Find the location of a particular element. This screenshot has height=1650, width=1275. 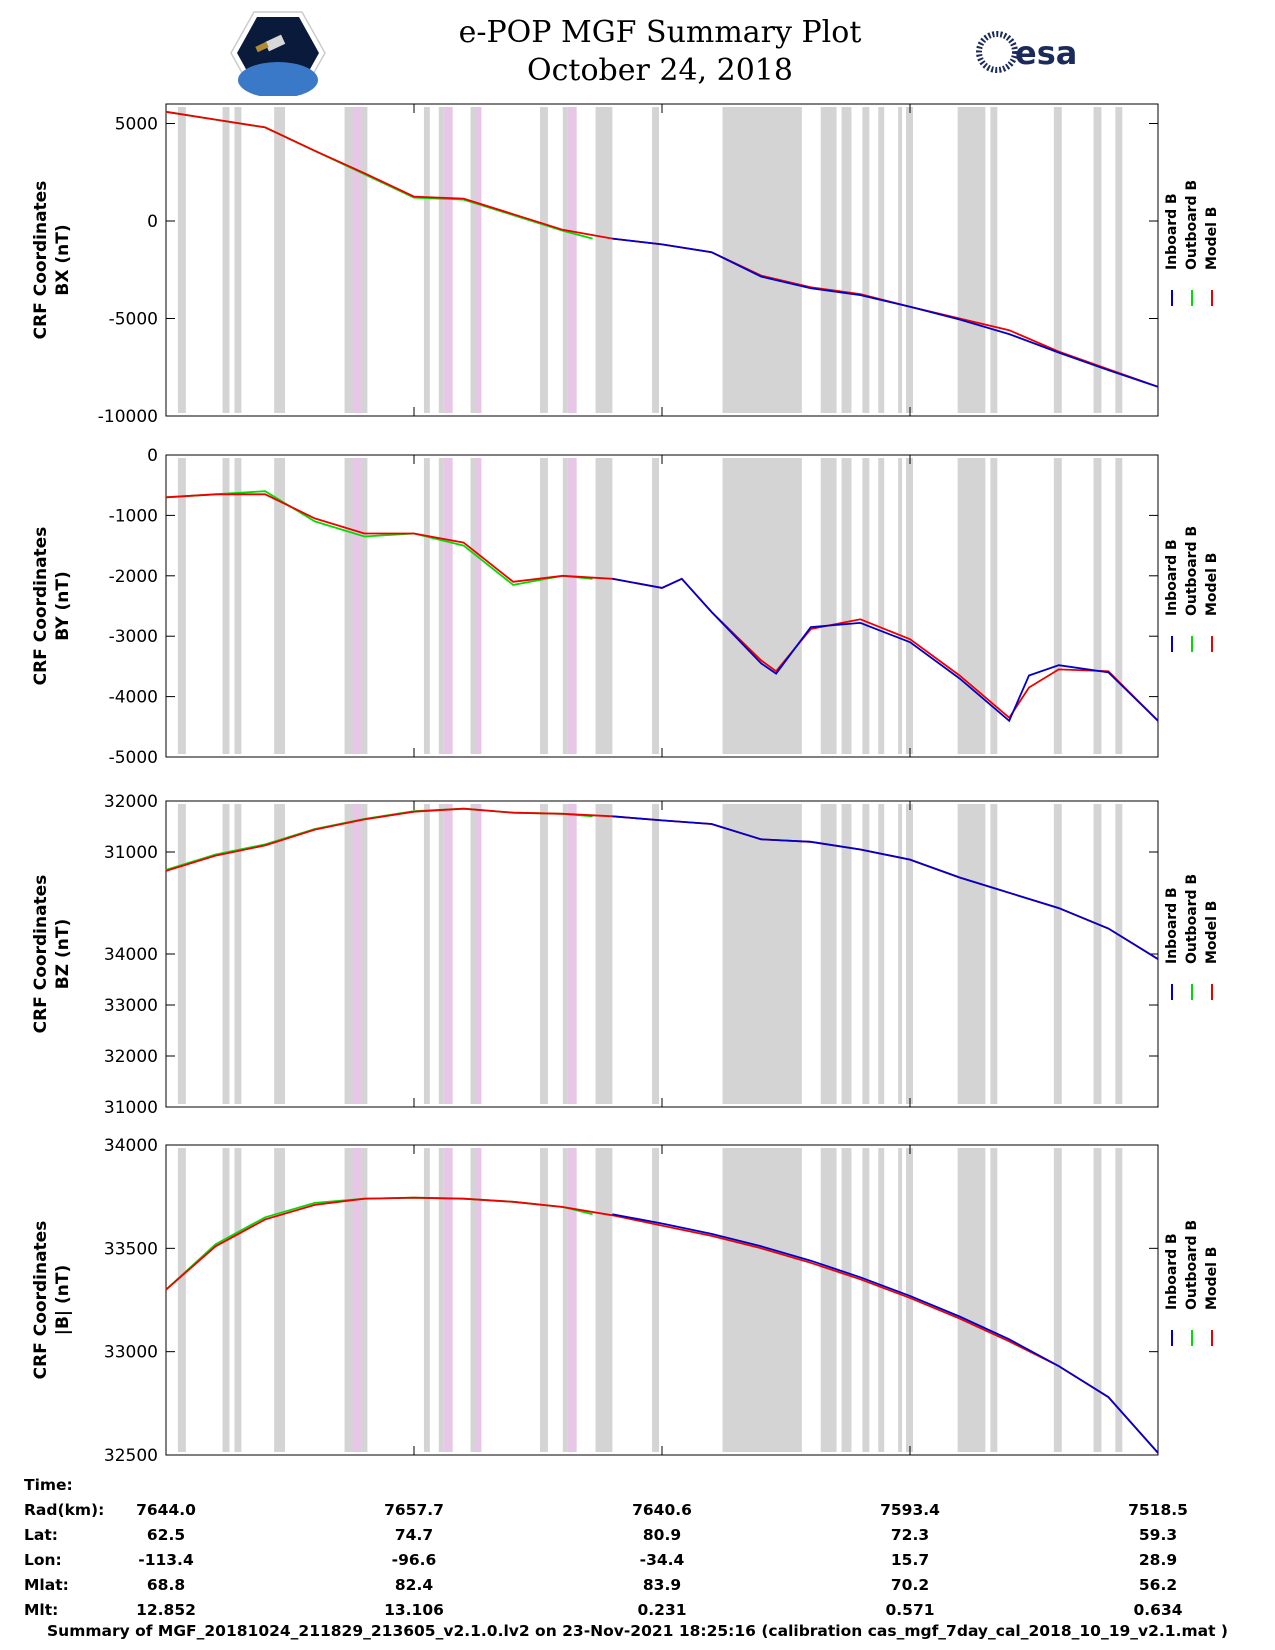

y-tick-label: 33000 is located at coordinates (131, 1006).